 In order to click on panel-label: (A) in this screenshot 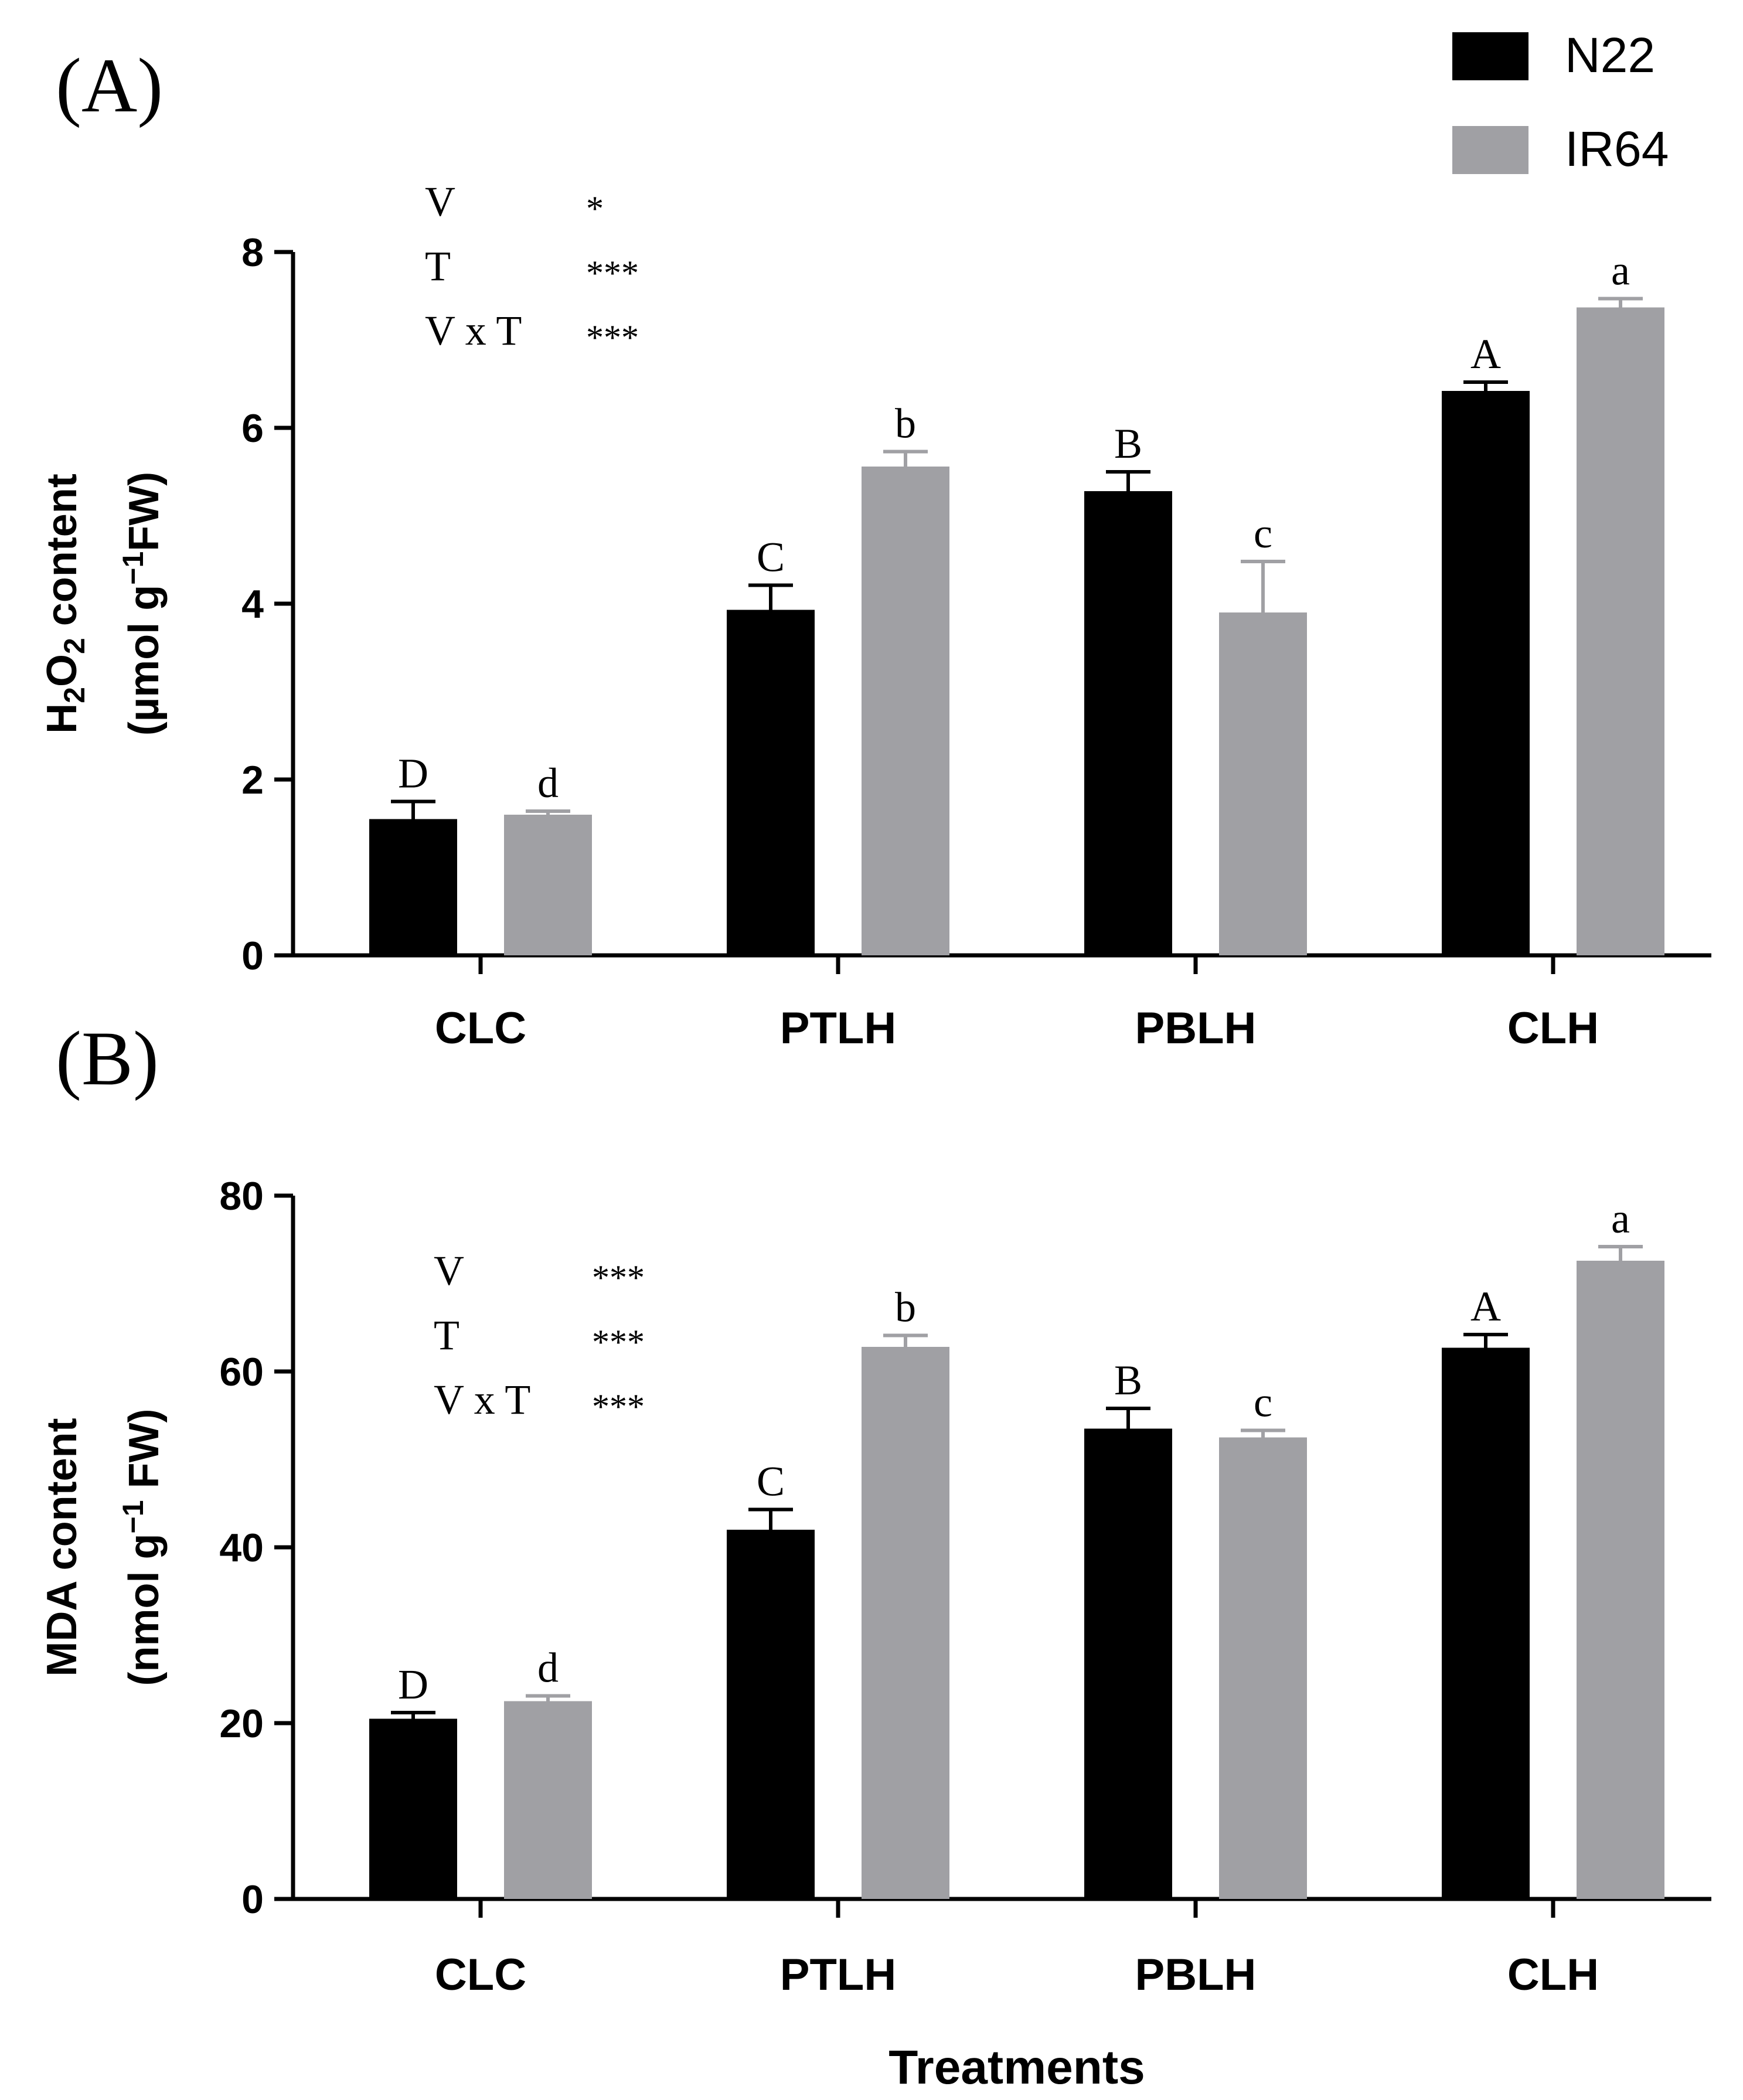, I will do `click(109, 85)`.